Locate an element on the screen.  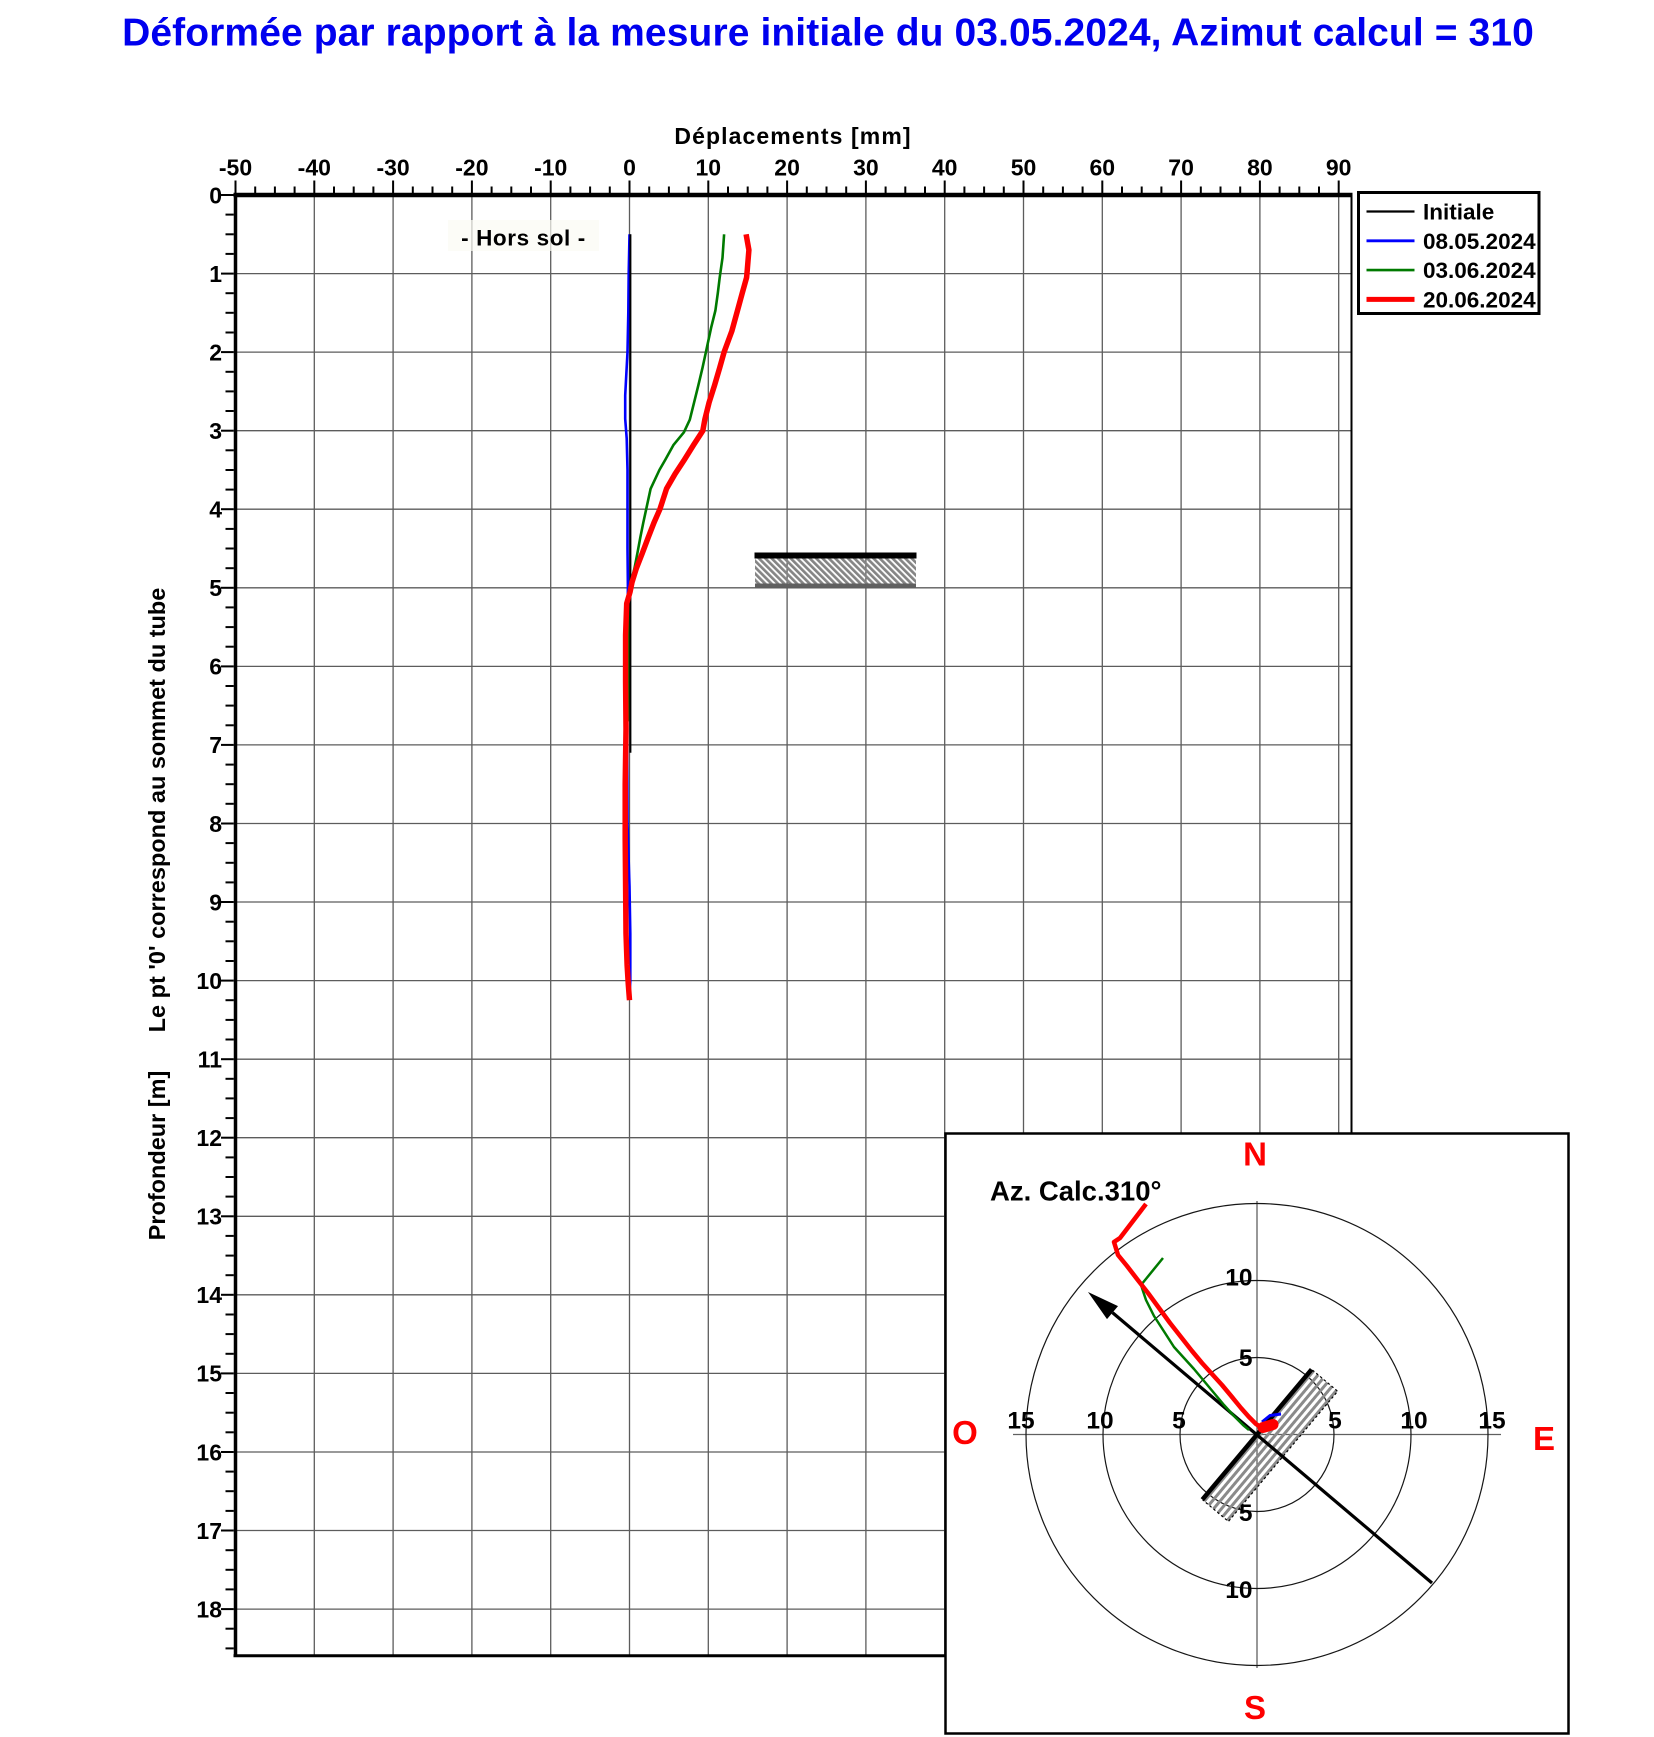
svg-text: -20 is located at coordinates (471, 168).